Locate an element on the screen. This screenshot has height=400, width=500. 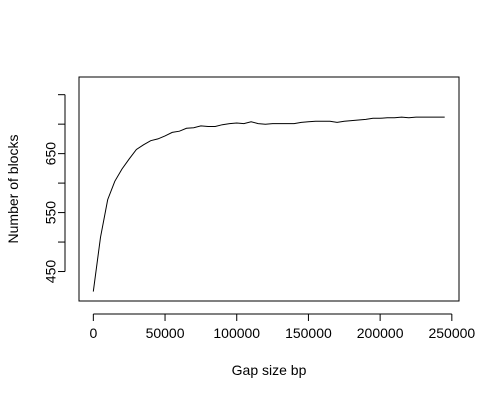
x-tick-label: 150000 is located at coordinates (308, 333).